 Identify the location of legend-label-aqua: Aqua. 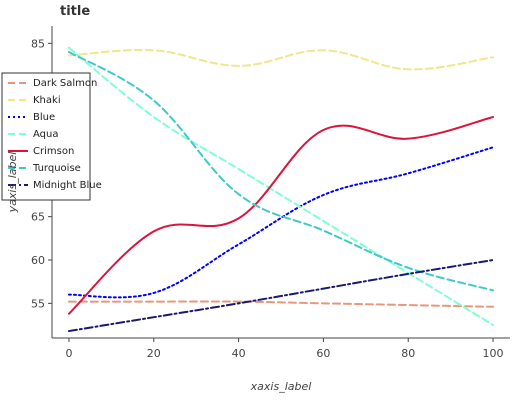
(45, 134).